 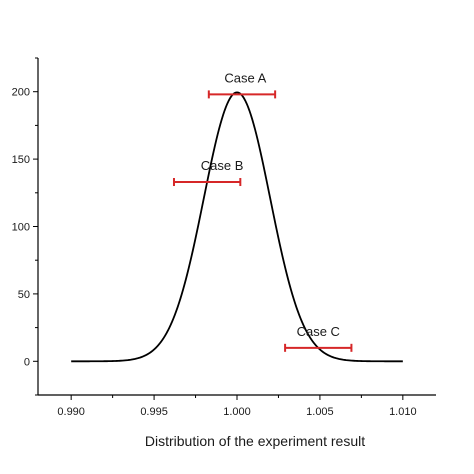 I want to click on y-tick-label: 150, so click(x=21, y=160).